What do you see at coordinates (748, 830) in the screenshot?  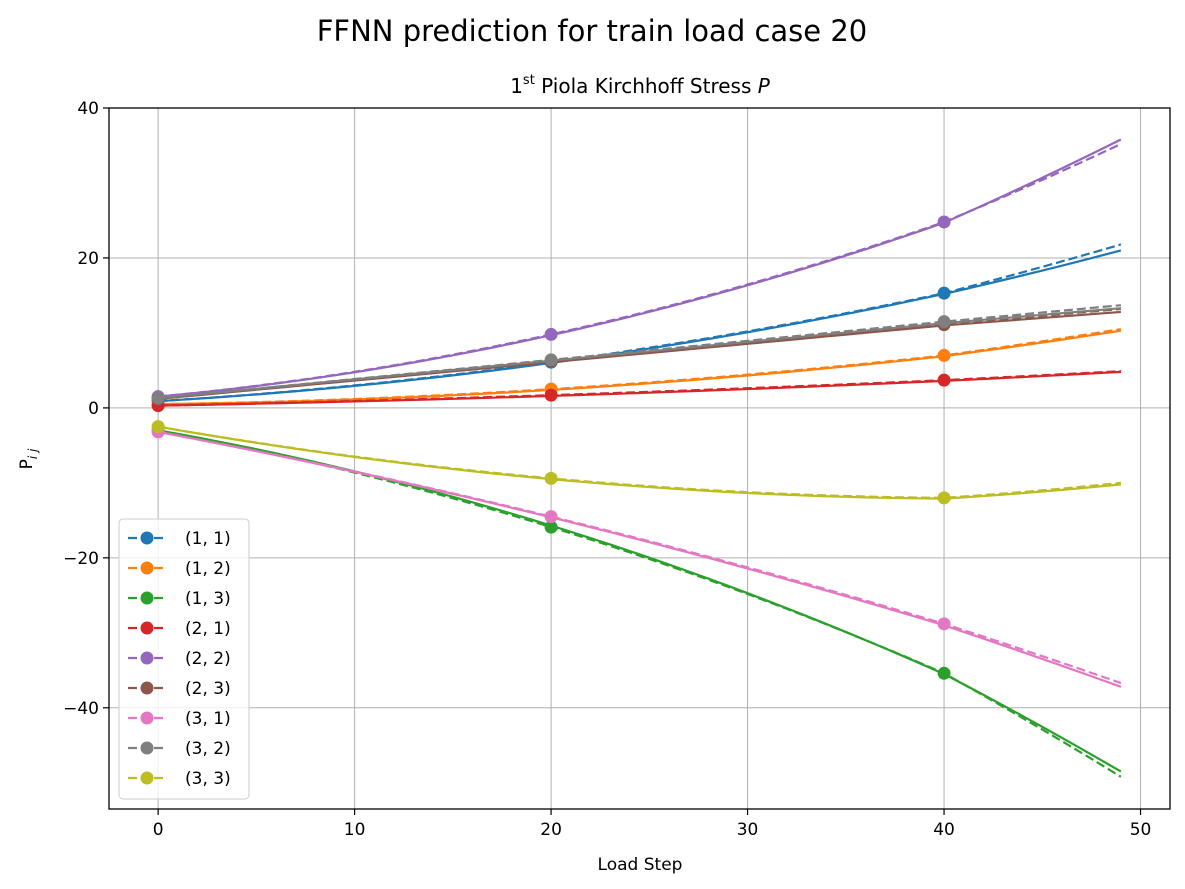 I see `x-tick-label: 30` at bounding box center [748, 830].